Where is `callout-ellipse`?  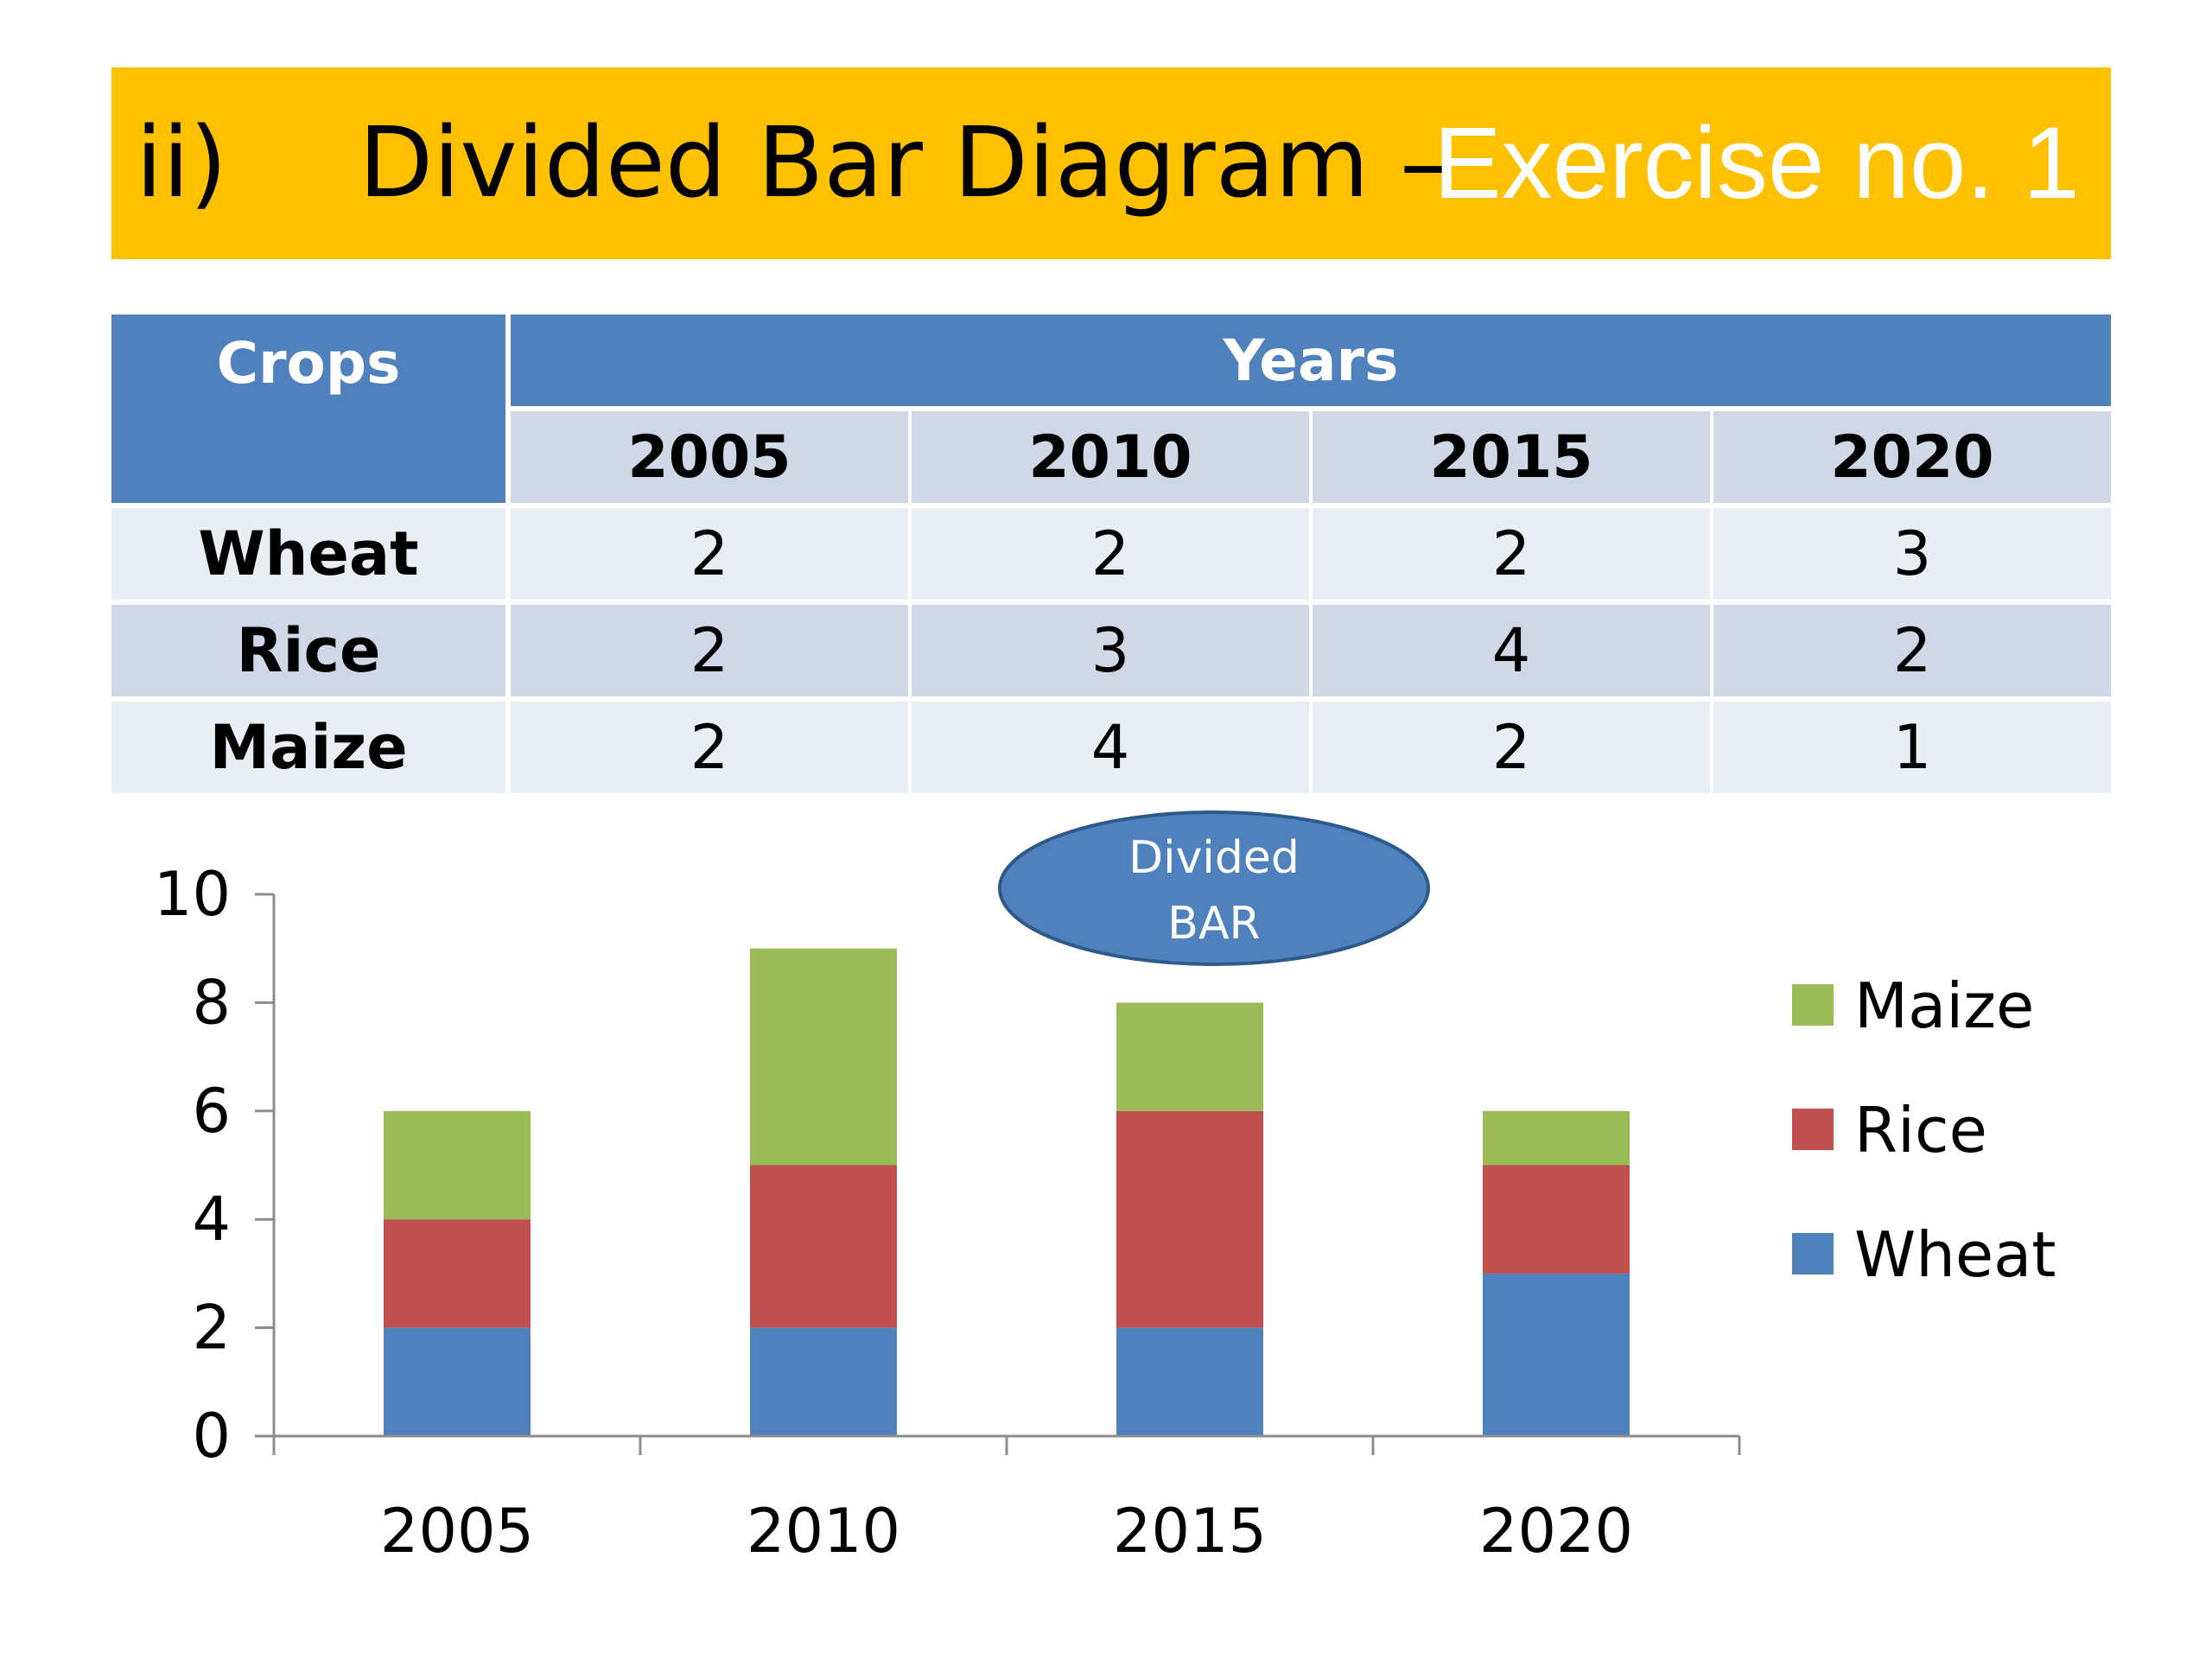 callout-ellipse is located at coordinates (1214, 888).